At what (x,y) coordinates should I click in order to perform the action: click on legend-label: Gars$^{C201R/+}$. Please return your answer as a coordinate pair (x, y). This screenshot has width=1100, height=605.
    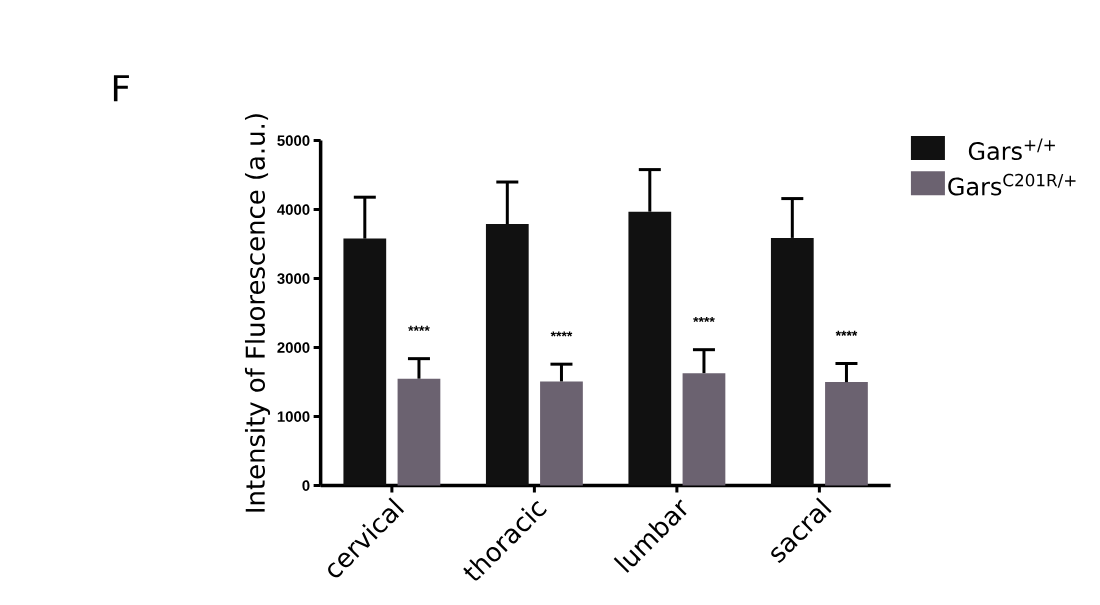
    Looking at the image, I should click on (1012, 184).